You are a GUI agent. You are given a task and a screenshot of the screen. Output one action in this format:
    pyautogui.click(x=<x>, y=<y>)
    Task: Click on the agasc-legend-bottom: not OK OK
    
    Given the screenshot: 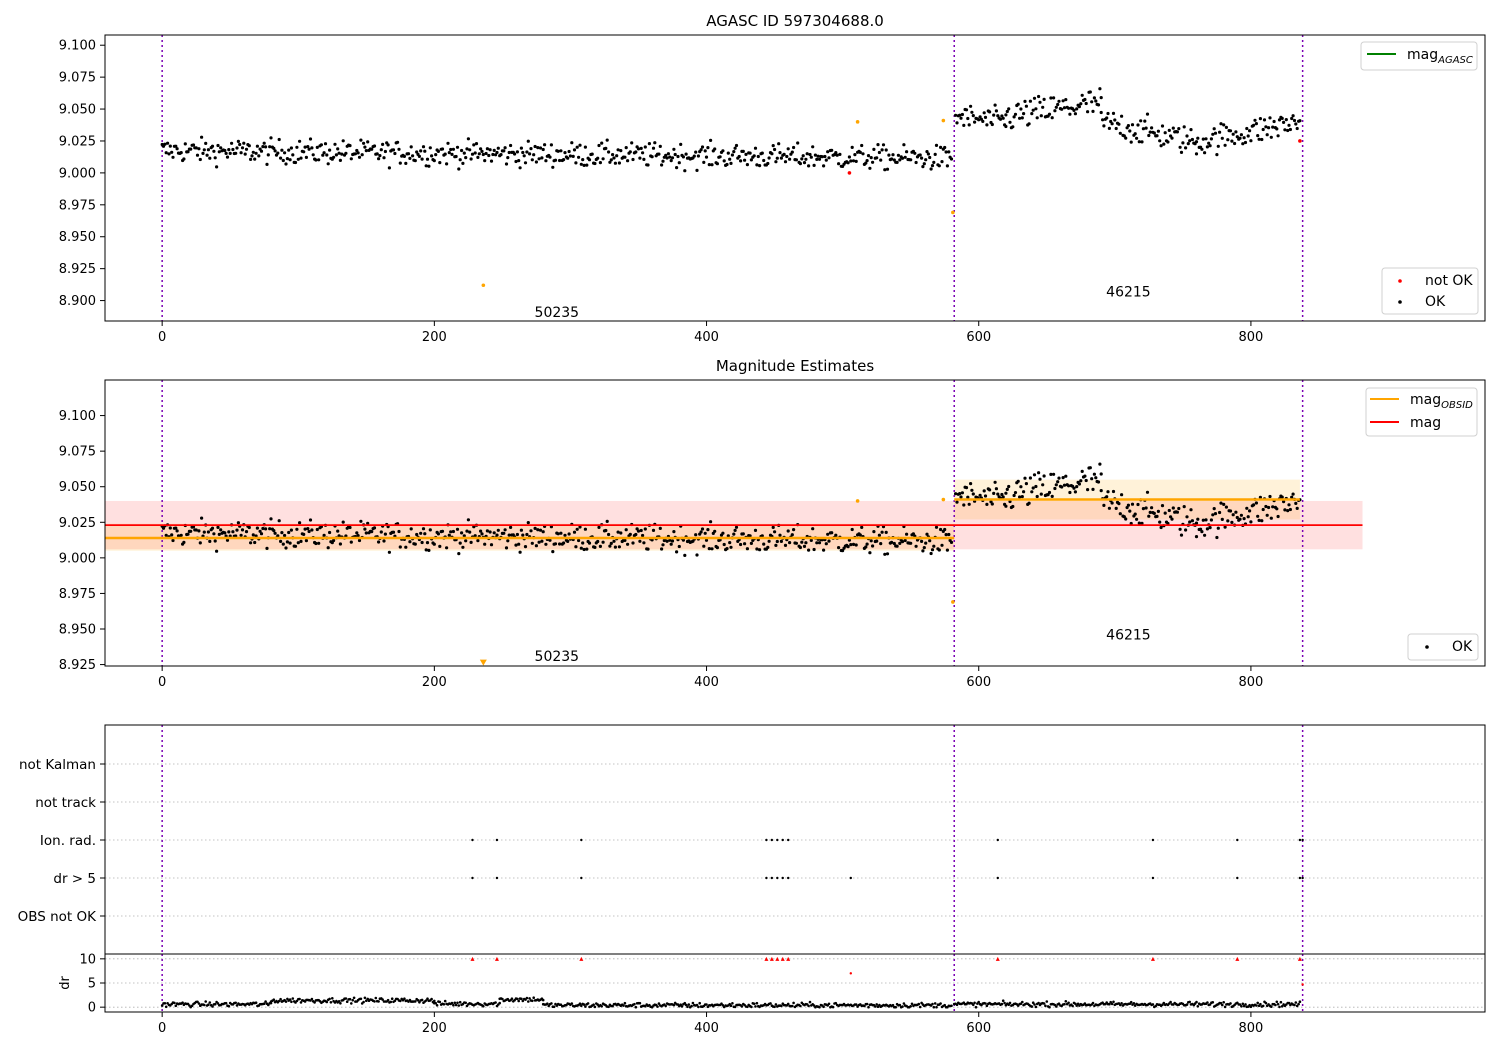 What is the action you would take?
    pyautogui.click(x=1430, y=291)
    